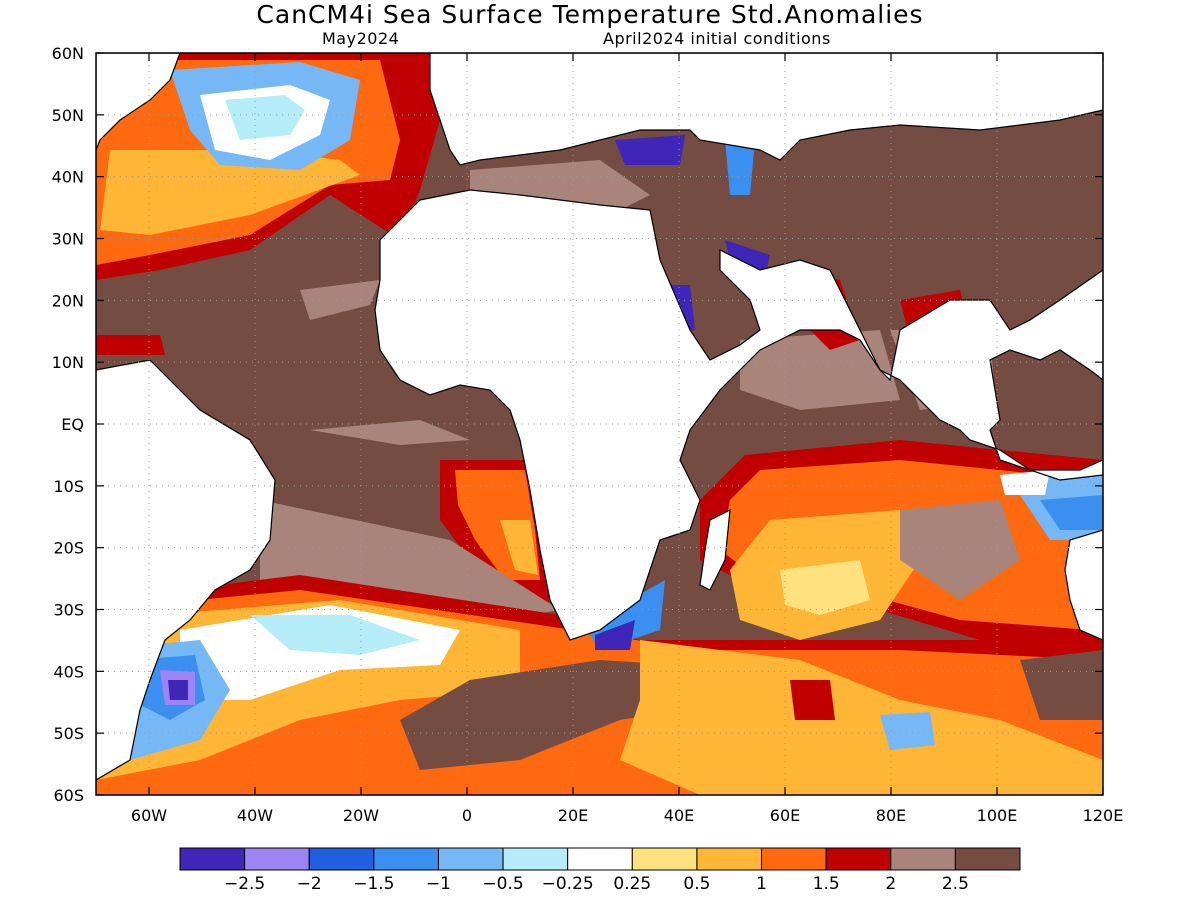 This screenshot has height=900, width=1200. I want to click on lat-tick-label: 50S, so click(68, 733).